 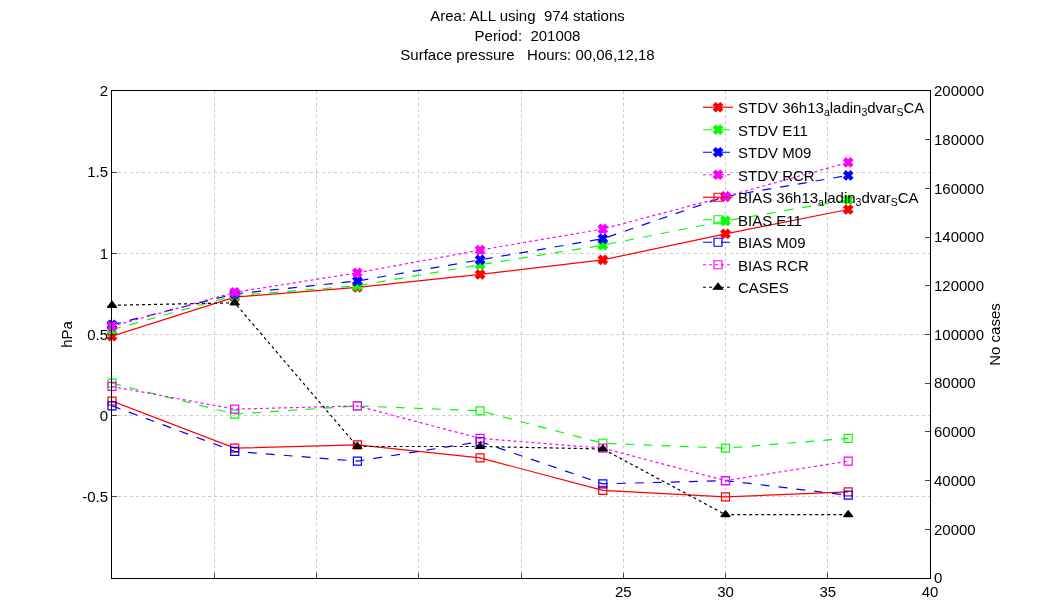 What do you see at coordinates (959, 334) in the screenshot?
I see `y2-tick-label: 100000` at bounding box center [959, 334].